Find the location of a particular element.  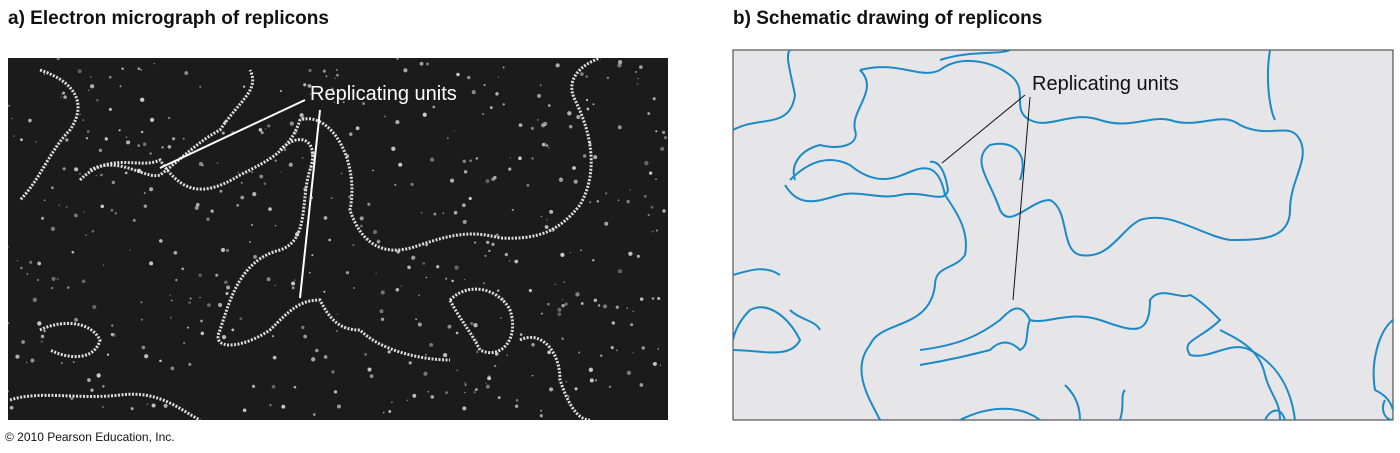

pointer-lines is located at coordinates (986, 197).